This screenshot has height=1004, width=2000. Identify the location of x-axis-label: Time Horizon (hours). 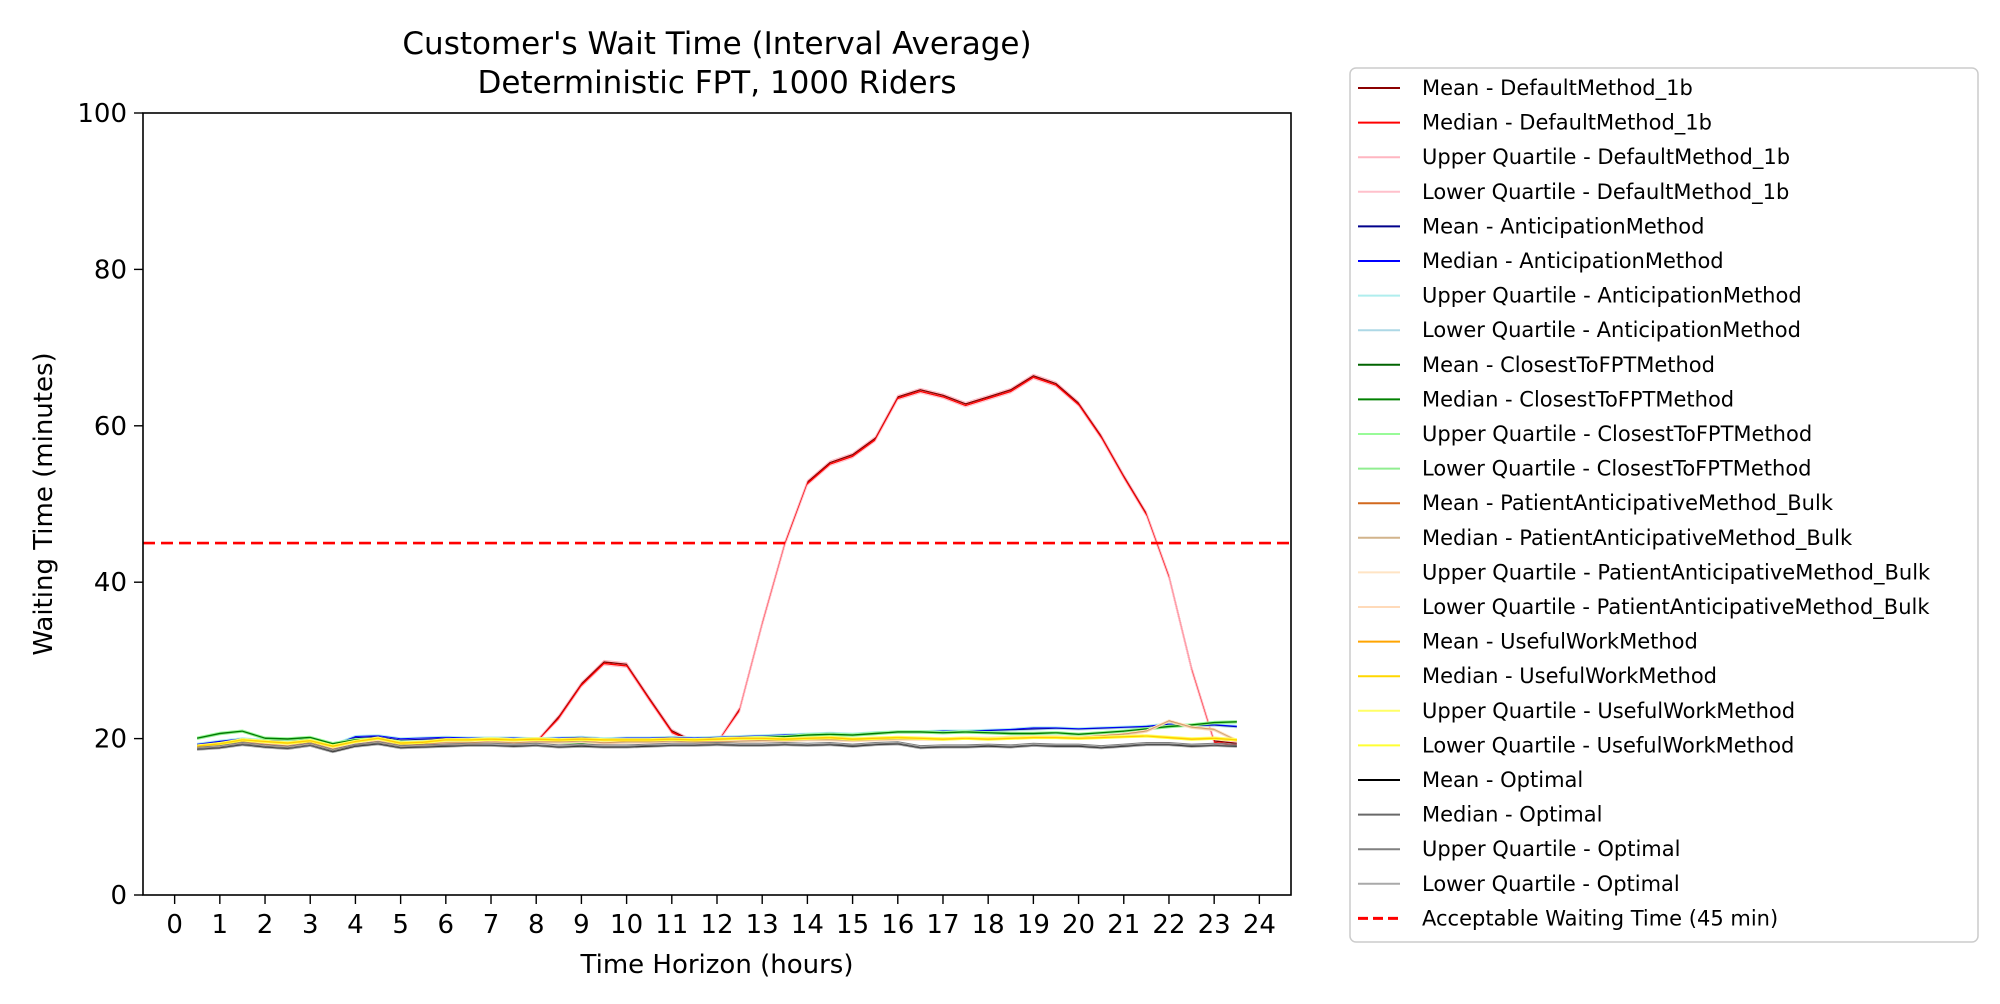
(717, 965).